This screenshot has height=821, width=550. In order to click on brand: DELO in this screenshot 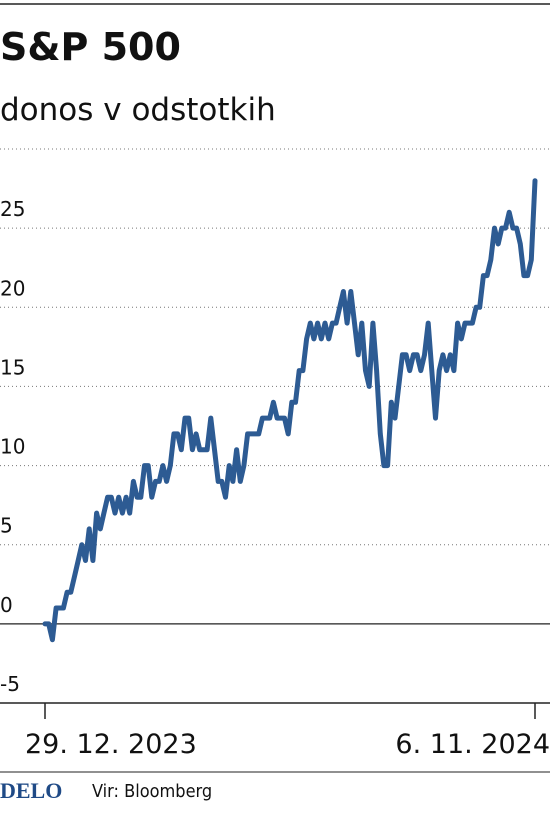, I will do `click(31, 790)`.